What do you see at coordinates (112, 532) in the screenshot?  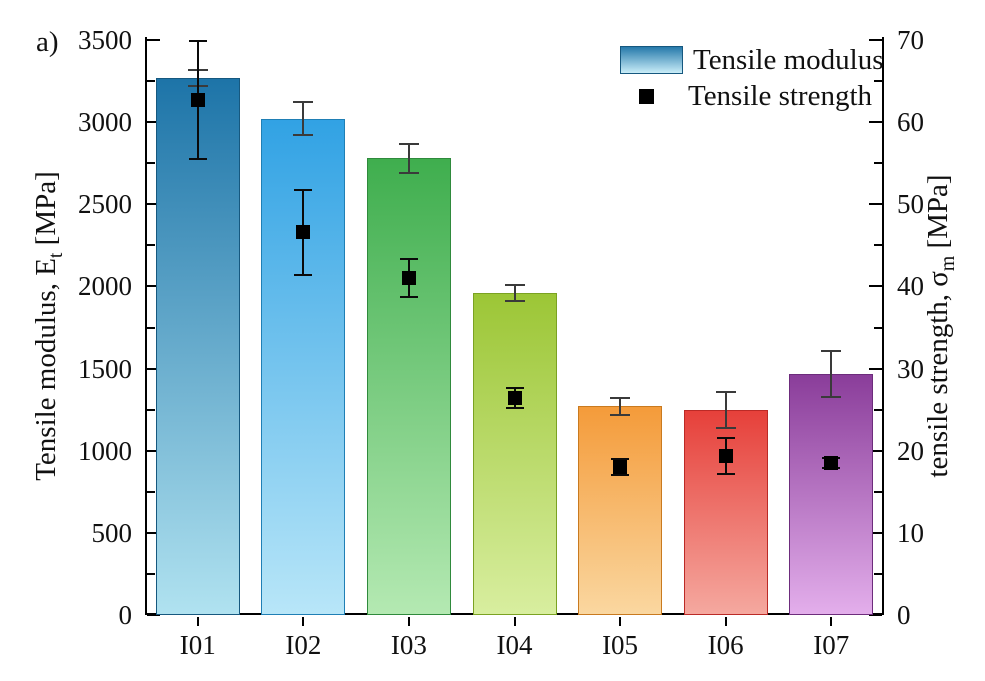 I see `left-axis-tick-label: 500` at bounding box center [112, 532].